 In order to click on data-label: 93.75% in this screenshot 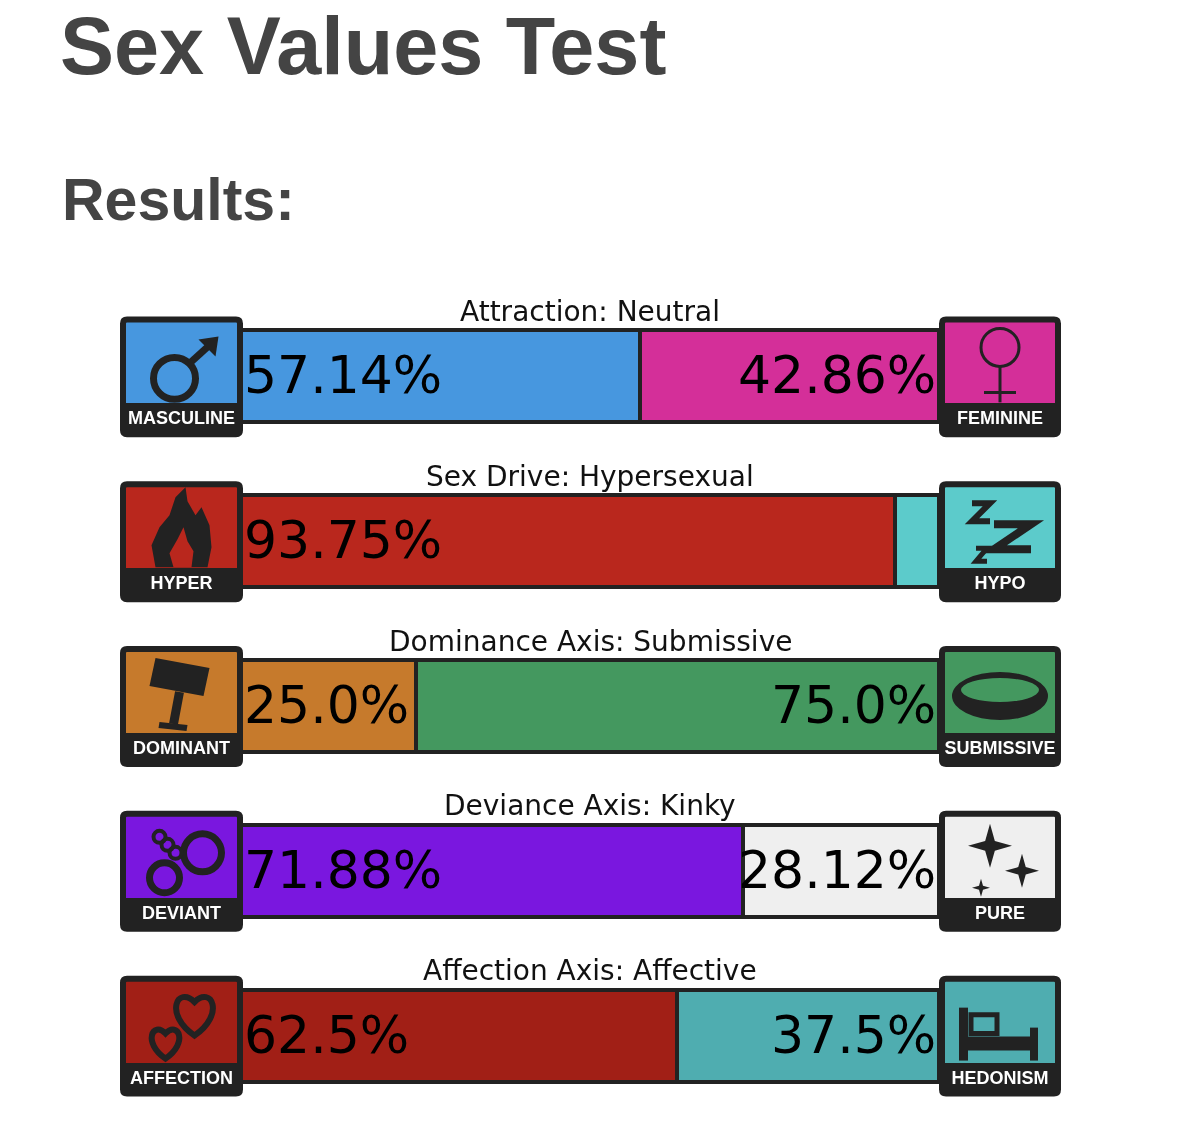, I will do `click(343, 540)`.